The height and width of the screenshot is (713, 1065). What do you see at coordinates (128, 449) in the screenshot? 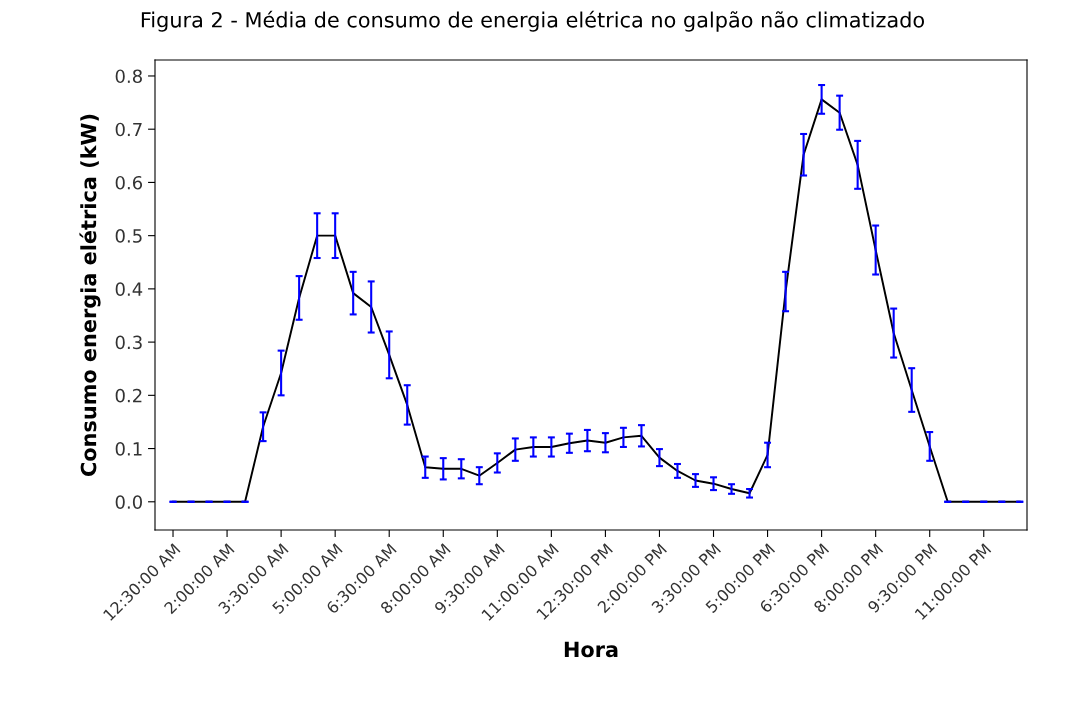
I see `y-tick-label: 0.1` at bounding box center [128, 449].